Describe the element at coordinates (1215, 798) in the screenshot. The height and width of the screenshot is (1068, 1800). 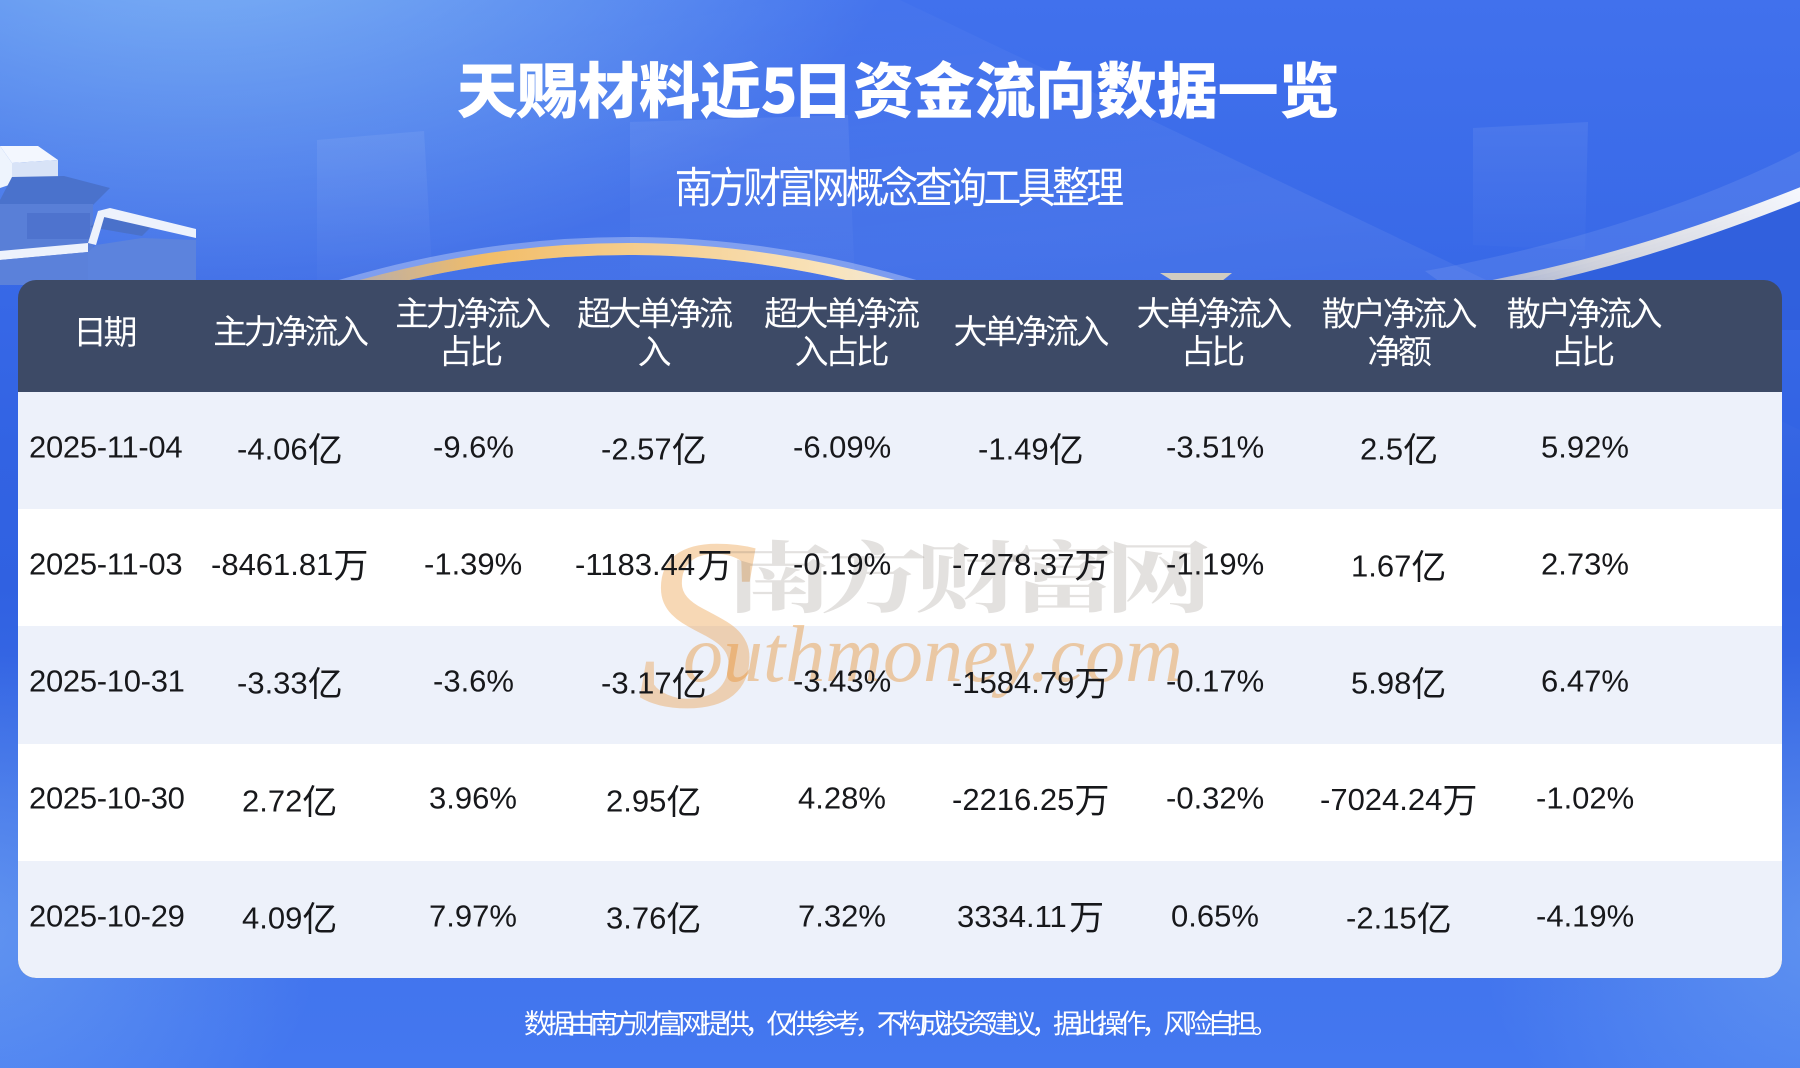
I see `svg-text: -0.32%` at that location.